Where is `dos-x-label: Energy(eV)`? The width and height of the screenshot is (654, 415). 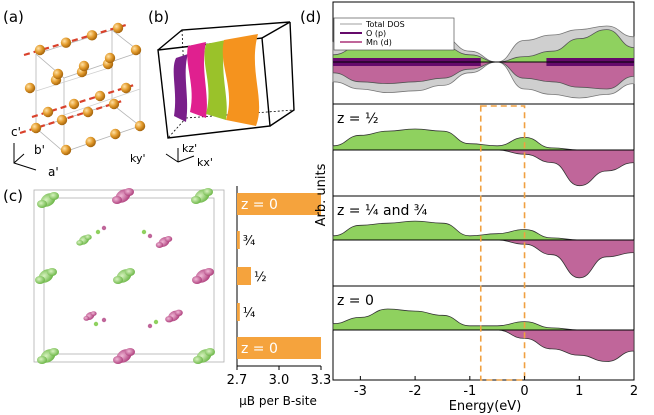
dos-x-label: Energy(eV) is located at coordinates (485, 406).